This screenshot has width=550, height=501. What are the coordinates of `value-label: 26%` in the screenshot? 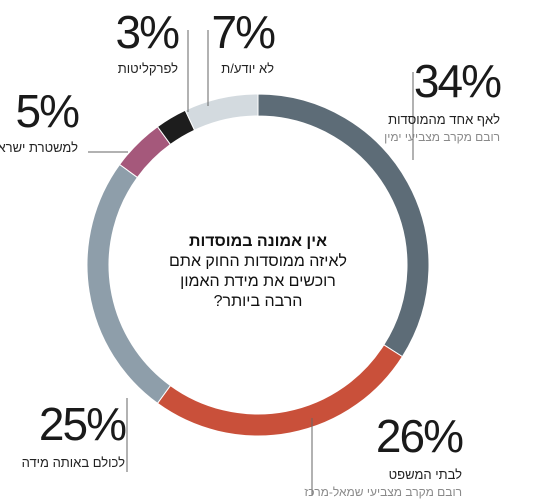 It's located at (419, 436).